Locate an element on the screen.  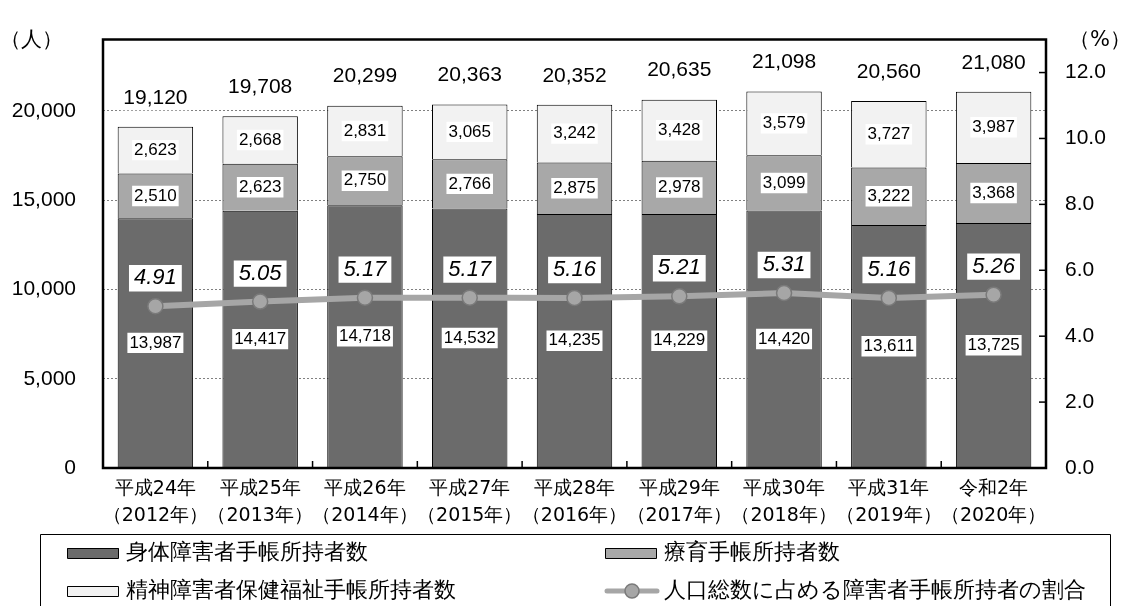
data-label: 14,417 is located at coordinates (260, 338).